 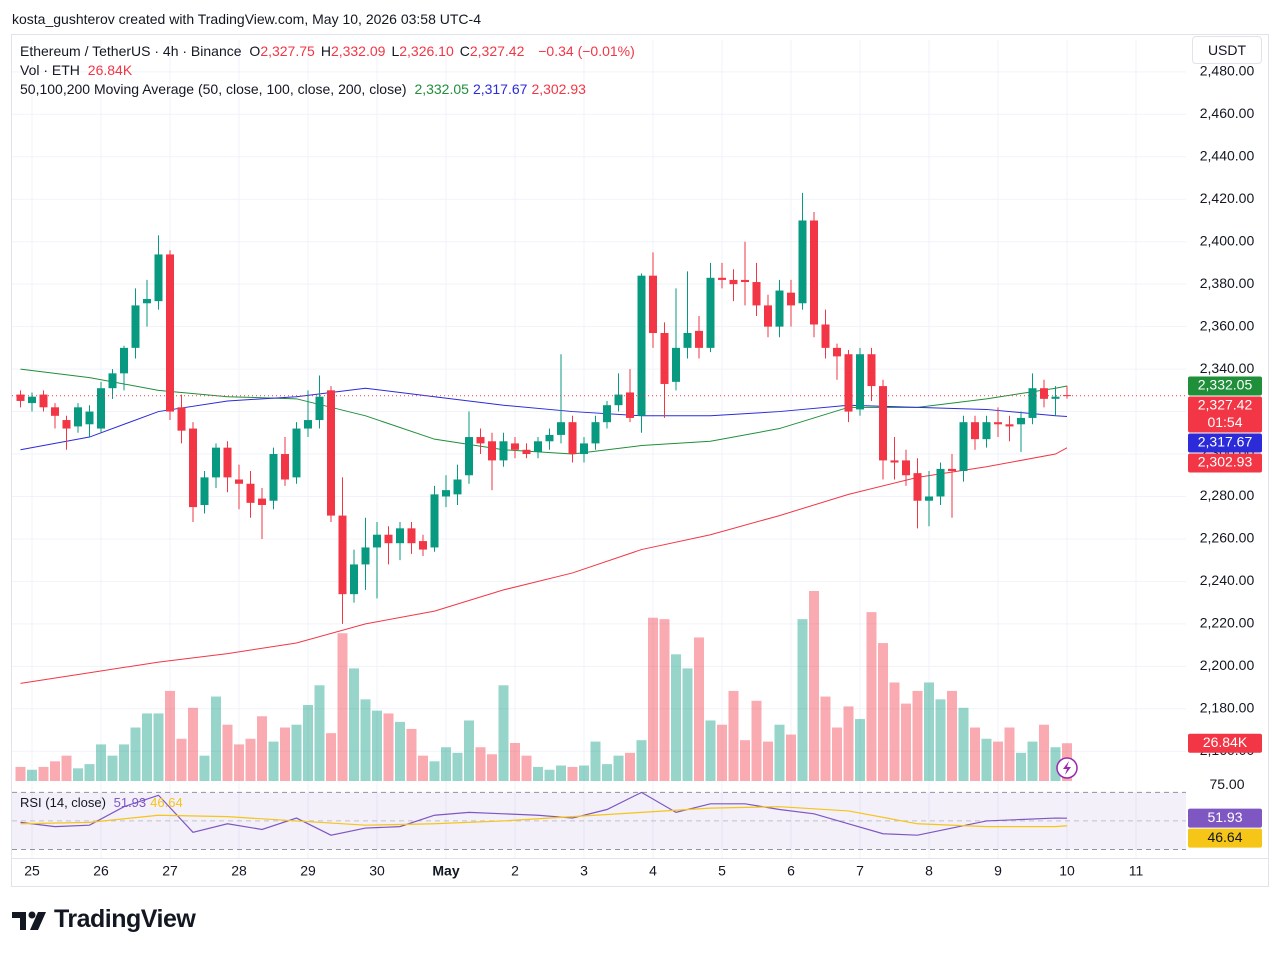 I want to click on currency-button: USDT, so click(x=1227, y=50).